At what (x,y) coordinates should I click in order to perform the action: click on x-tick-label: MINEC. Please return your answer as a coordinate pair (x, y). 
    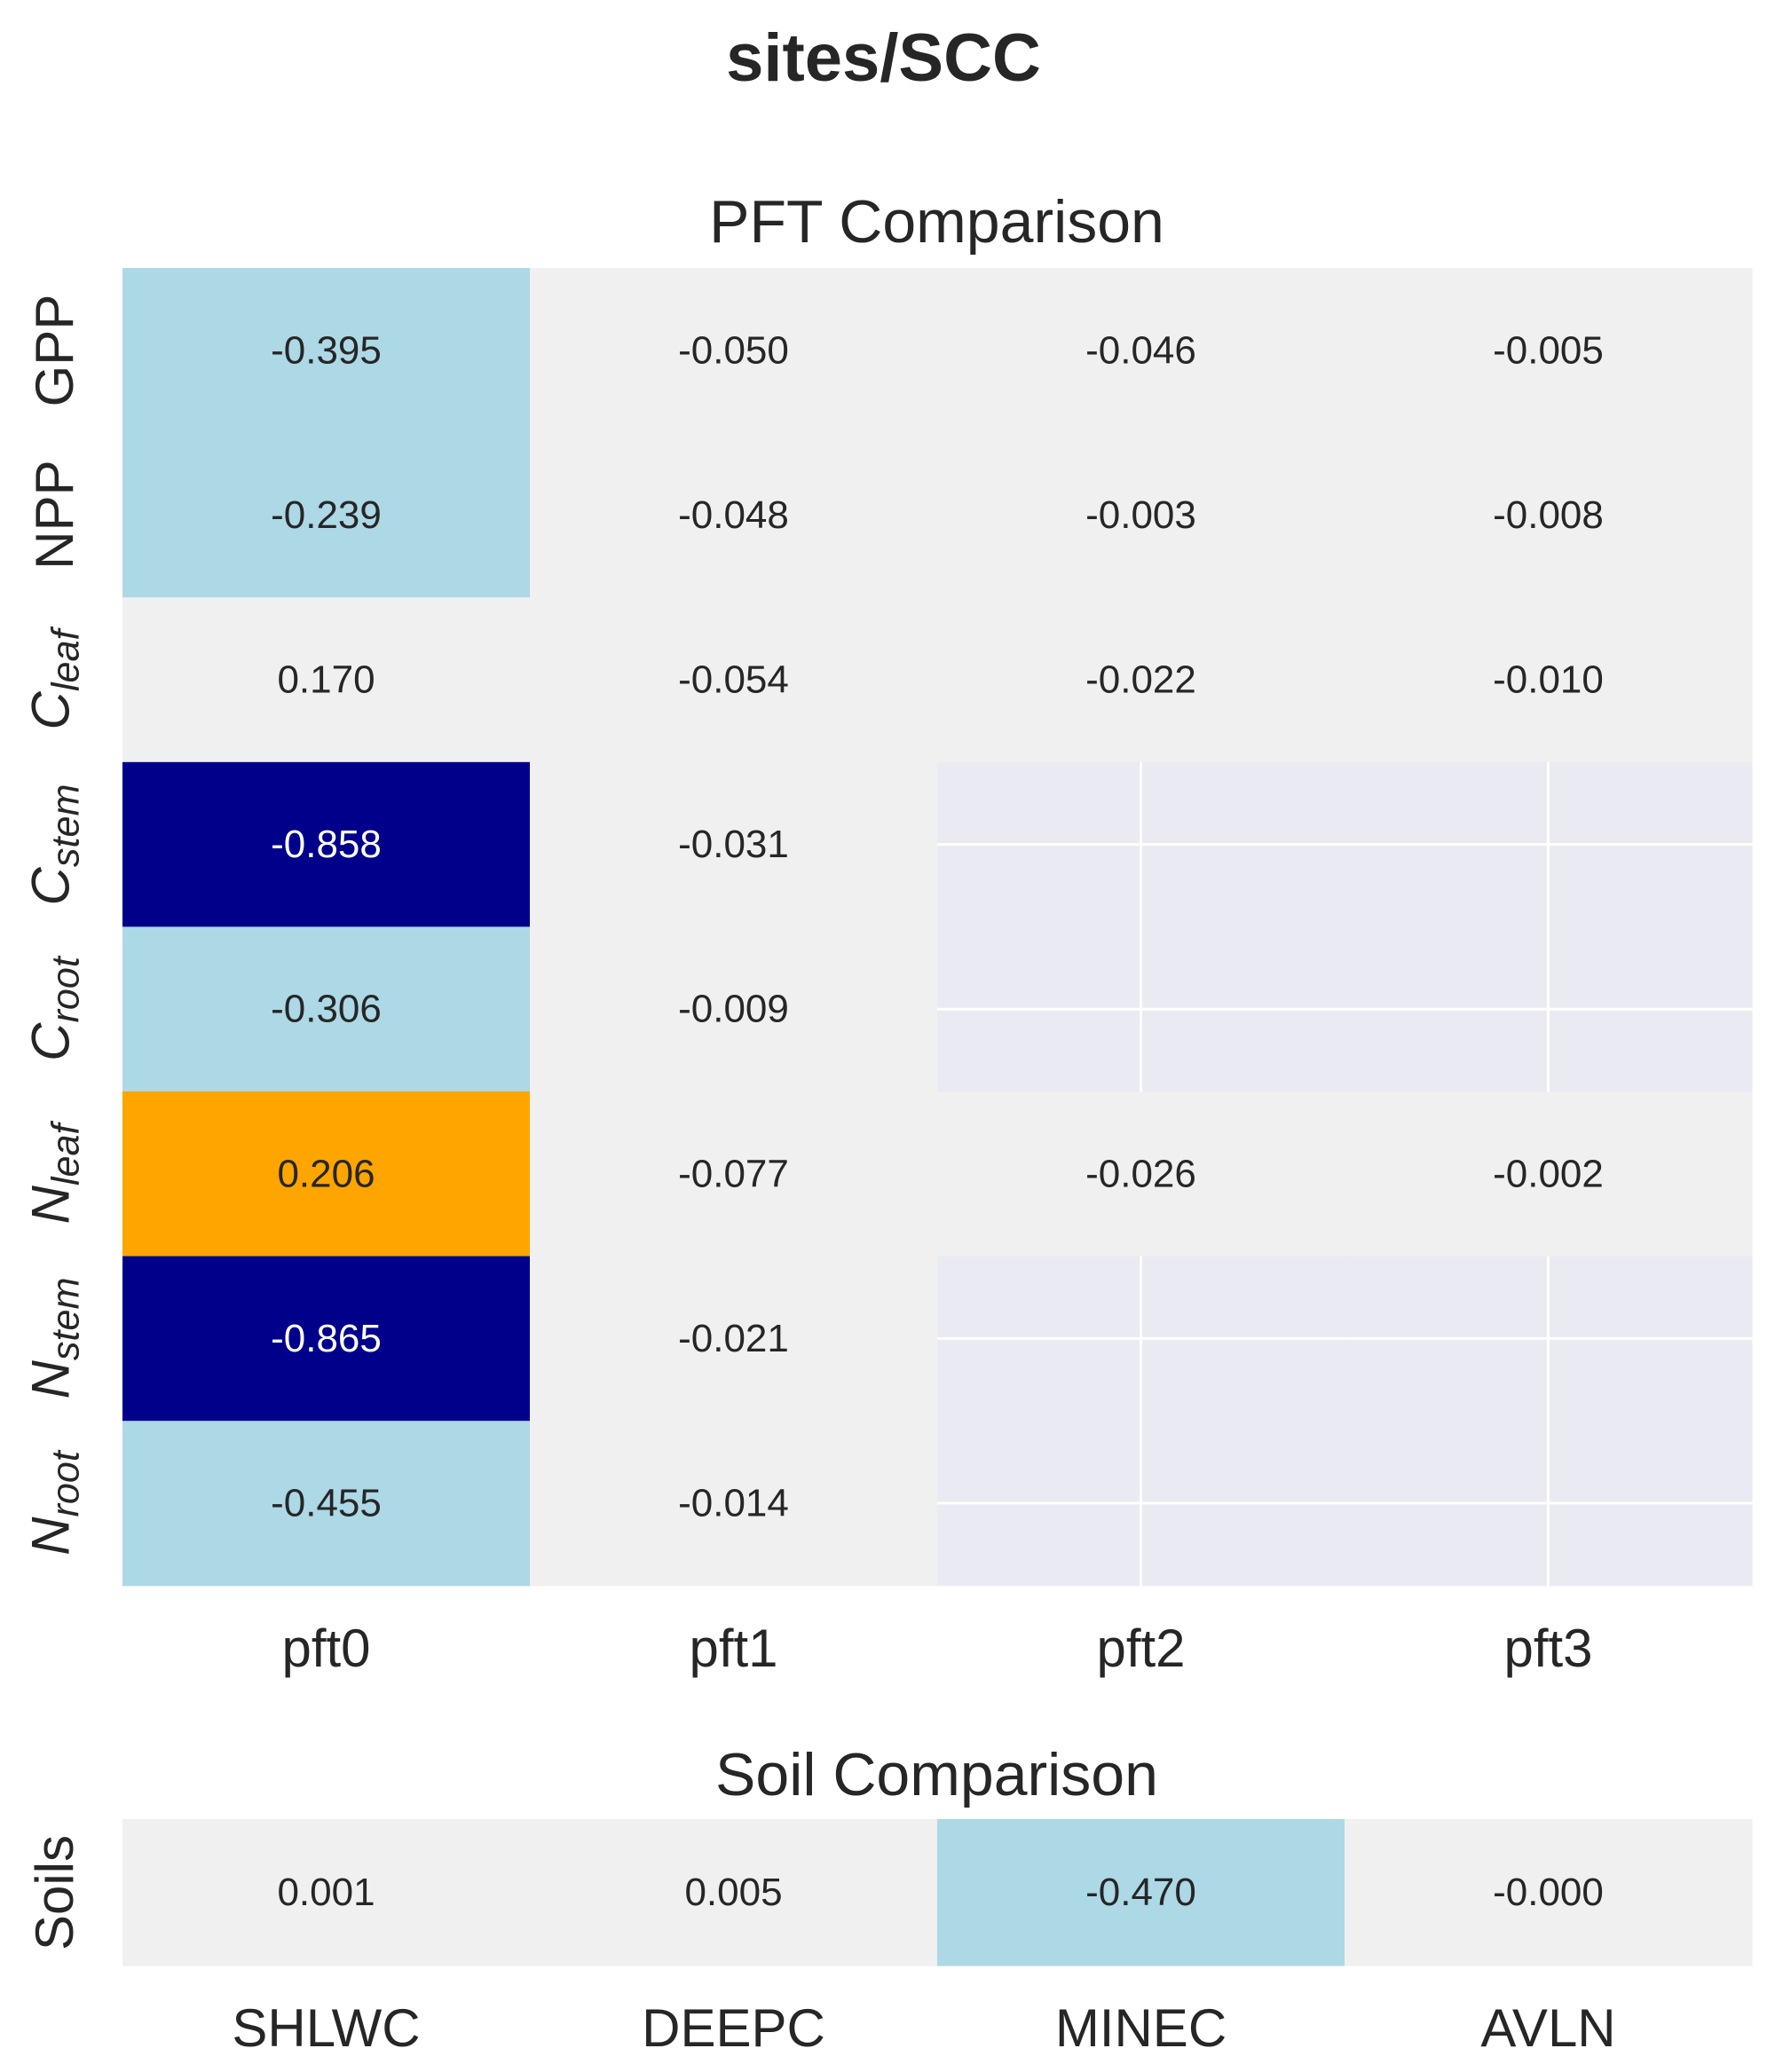
    Looking at the image, I should click on (1141, 2028).